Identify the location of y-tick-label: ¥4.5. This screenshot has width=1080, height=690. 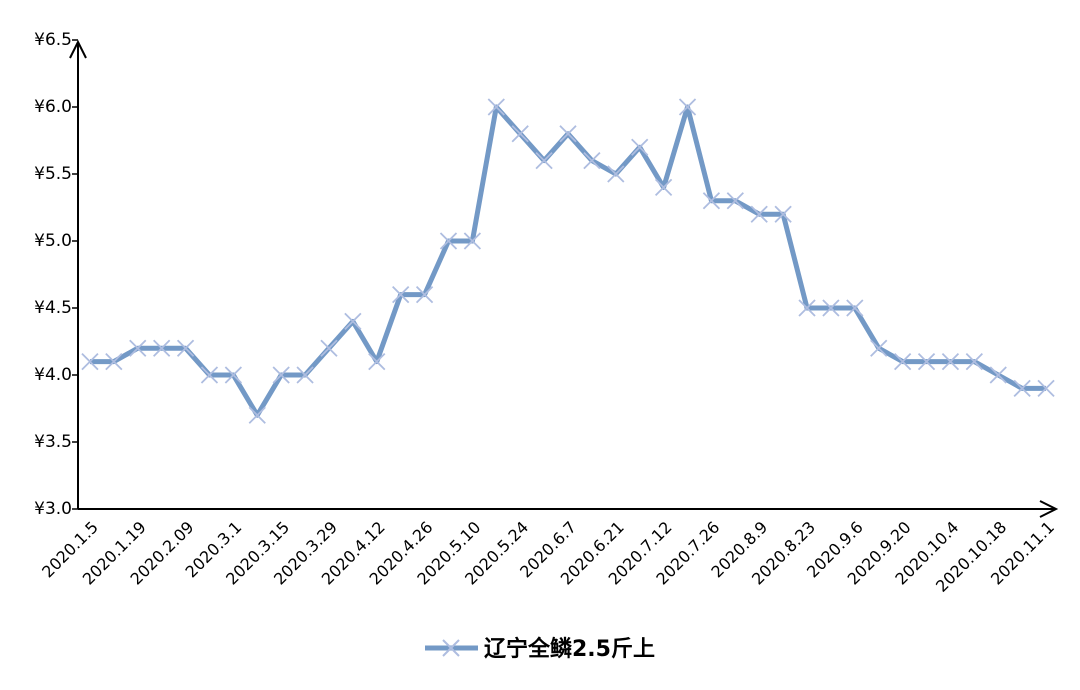
(53, 308).